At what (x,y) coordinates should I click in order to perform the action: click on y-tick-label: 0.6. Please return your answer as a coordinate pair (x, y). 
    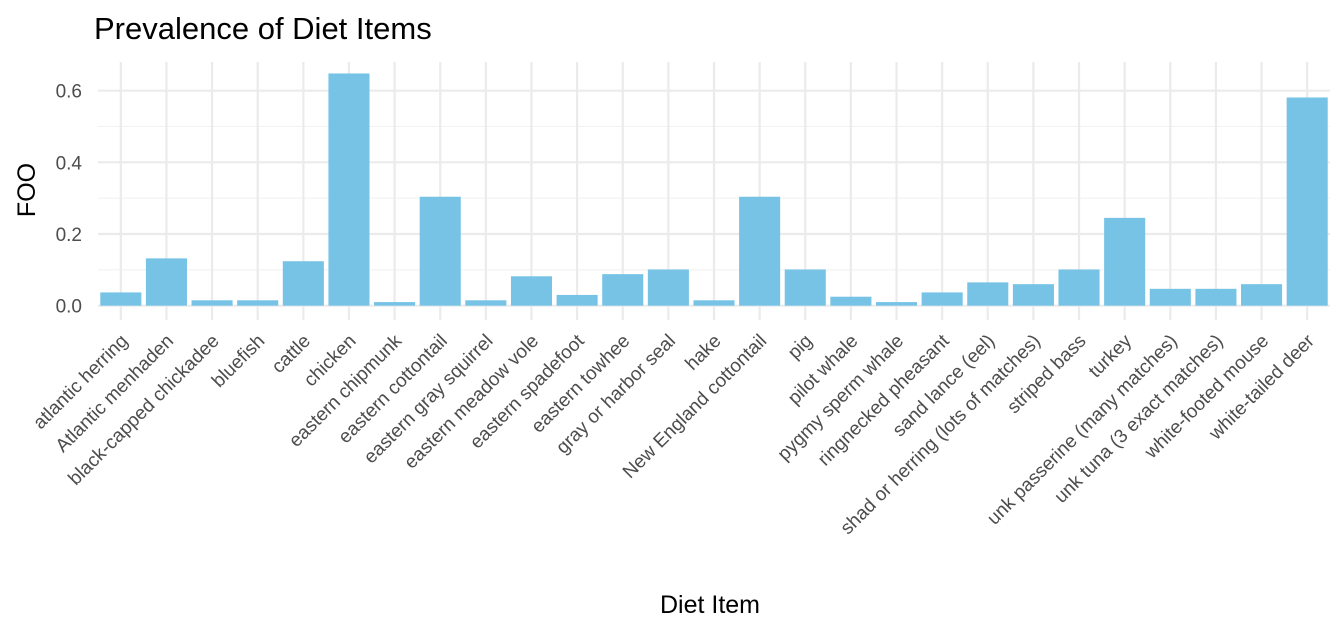
    Looking at the image, I should click on (69, 92).